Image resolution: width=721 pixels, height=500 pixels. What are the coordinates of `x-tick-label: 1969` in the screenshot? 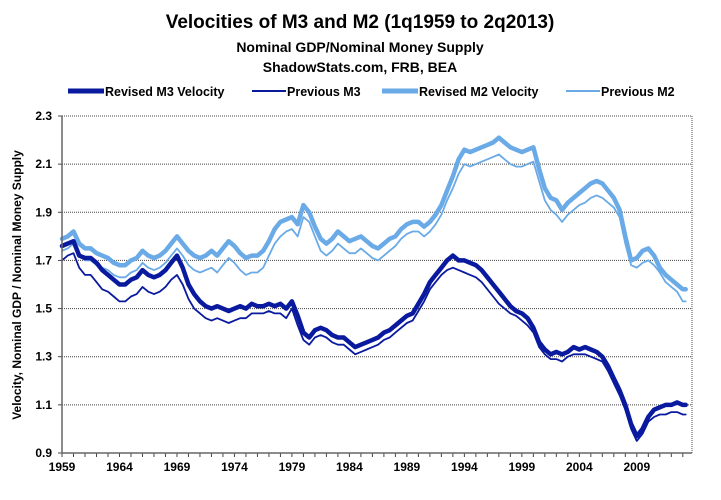 It's located at (177, 467).